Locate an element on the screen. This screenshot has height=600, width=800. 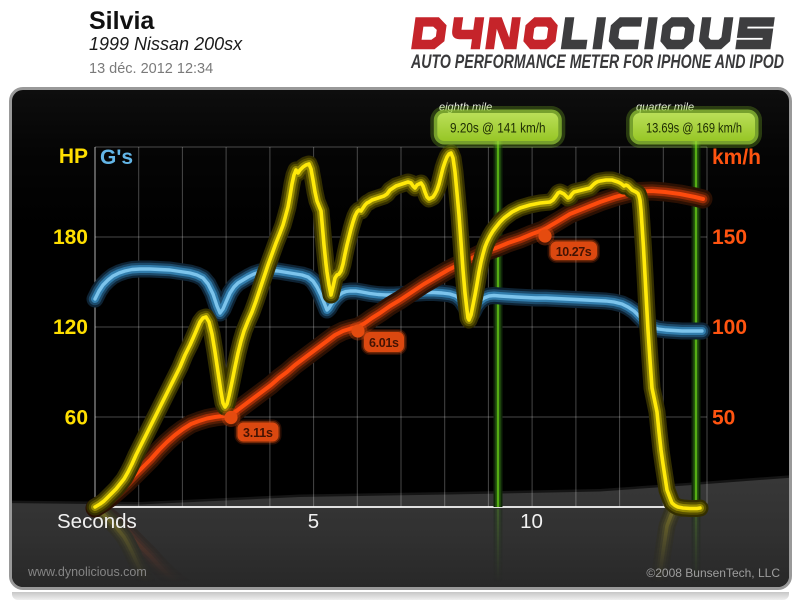
svg-text: HP is located at coordinates (73, 156).